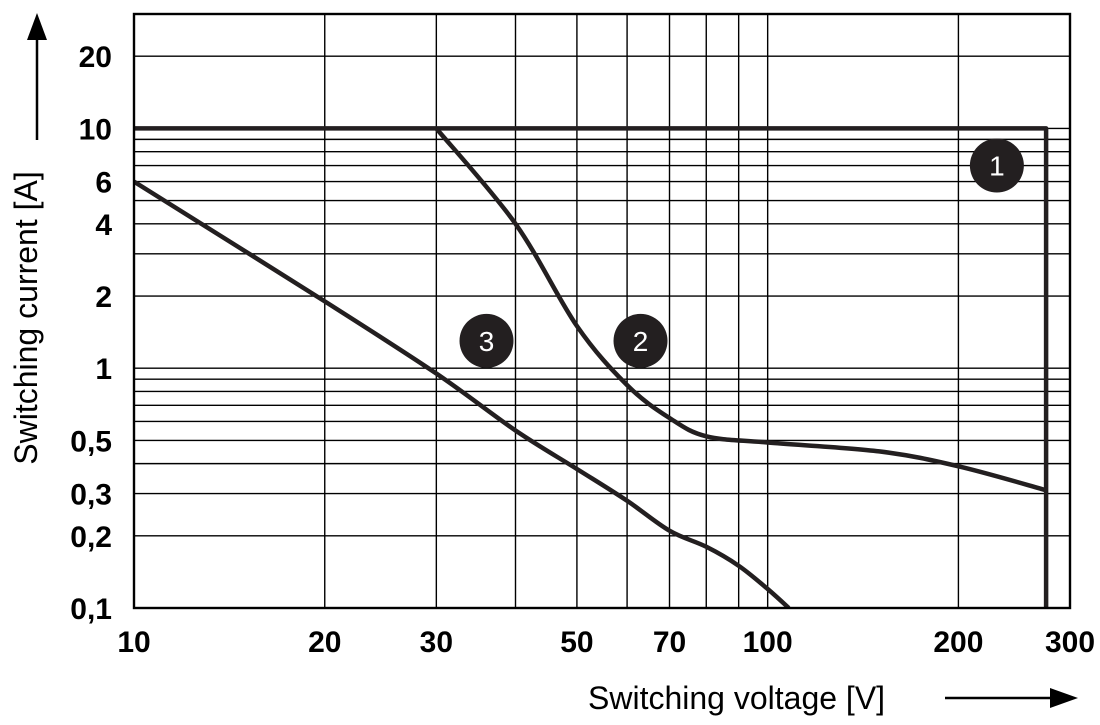 The height and width of the screenshot is (725, 1100). What do you see at coordinates (95, 57) in the screenshot?
I see `y-tick-label: 20` at bounding box center [95, 57].